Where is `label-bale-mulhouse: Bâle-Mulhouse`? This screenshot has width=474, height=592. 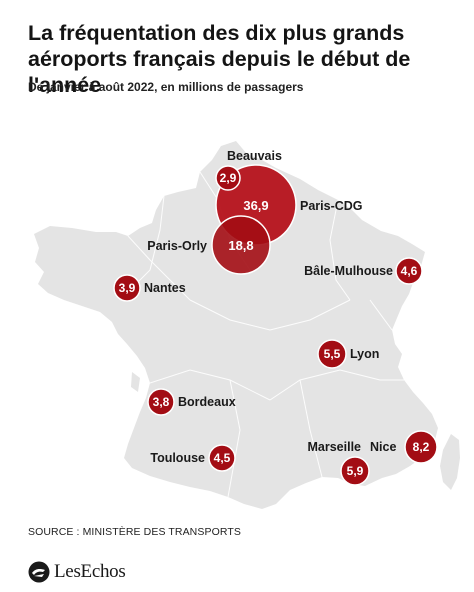 label-bale-mulhouse: Bâle-Mulhouse is located at coordinates (348, 271).